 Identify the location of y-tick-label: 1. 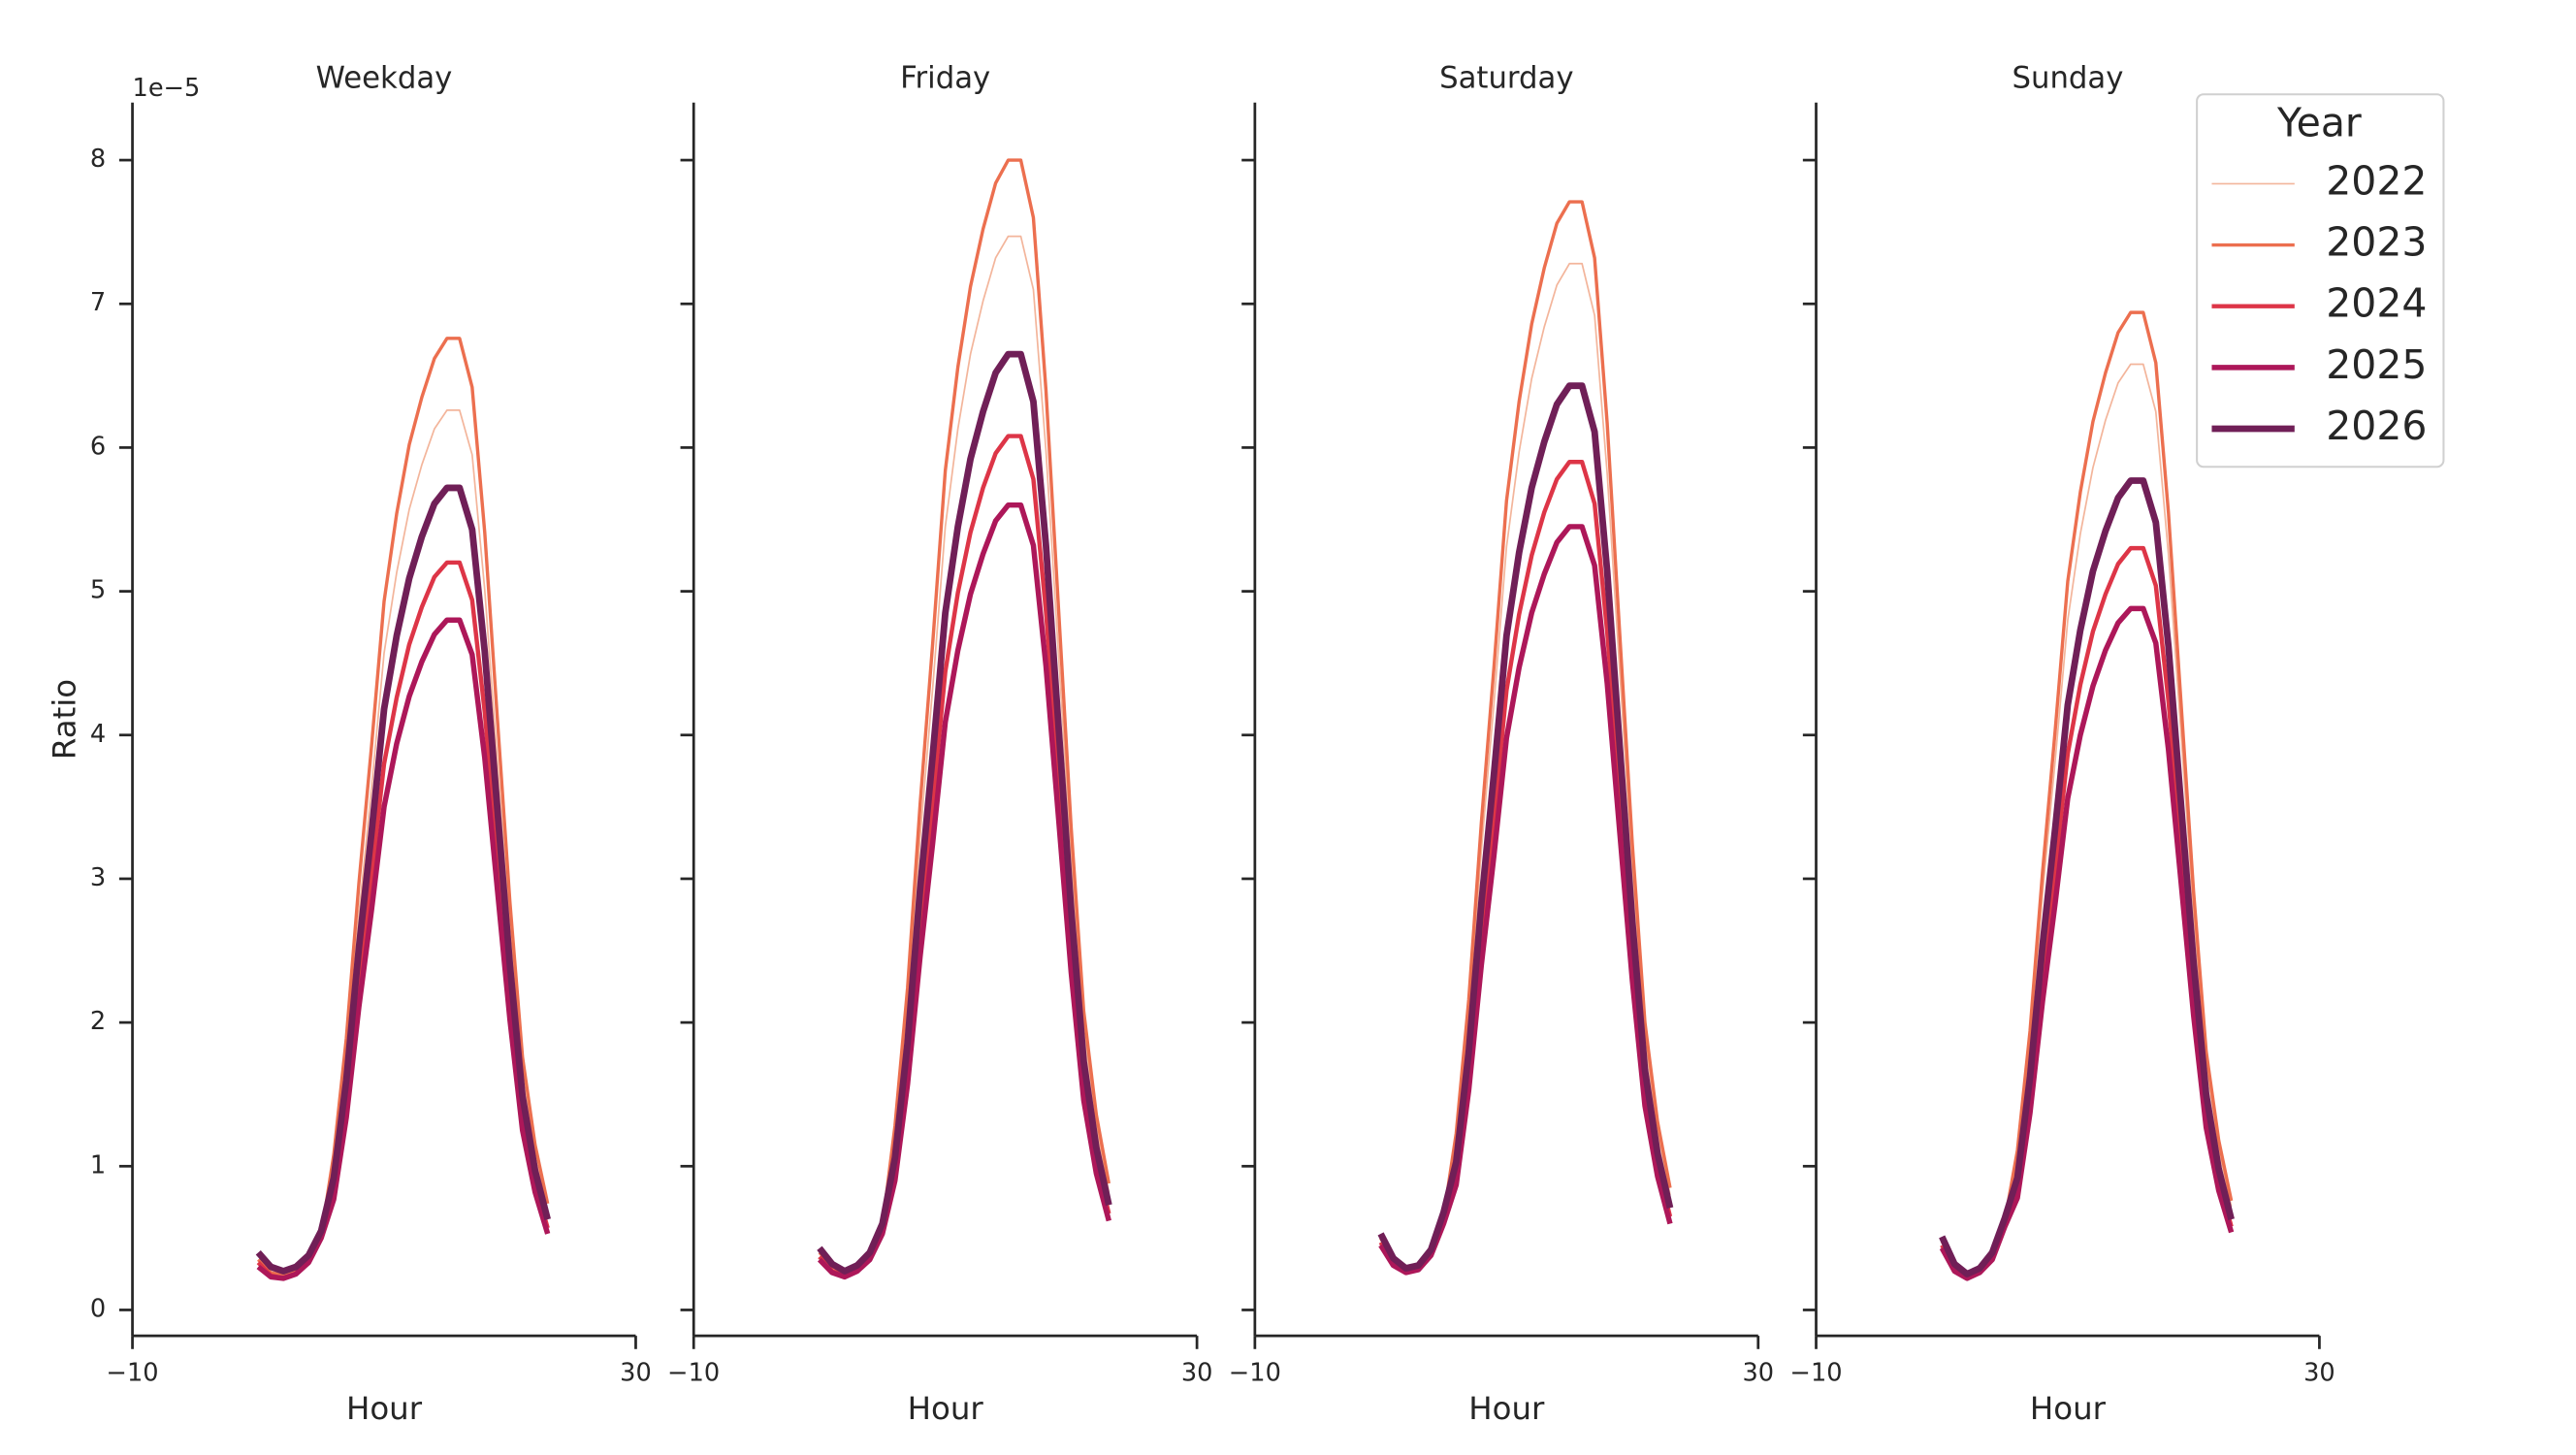
(98, 1165).